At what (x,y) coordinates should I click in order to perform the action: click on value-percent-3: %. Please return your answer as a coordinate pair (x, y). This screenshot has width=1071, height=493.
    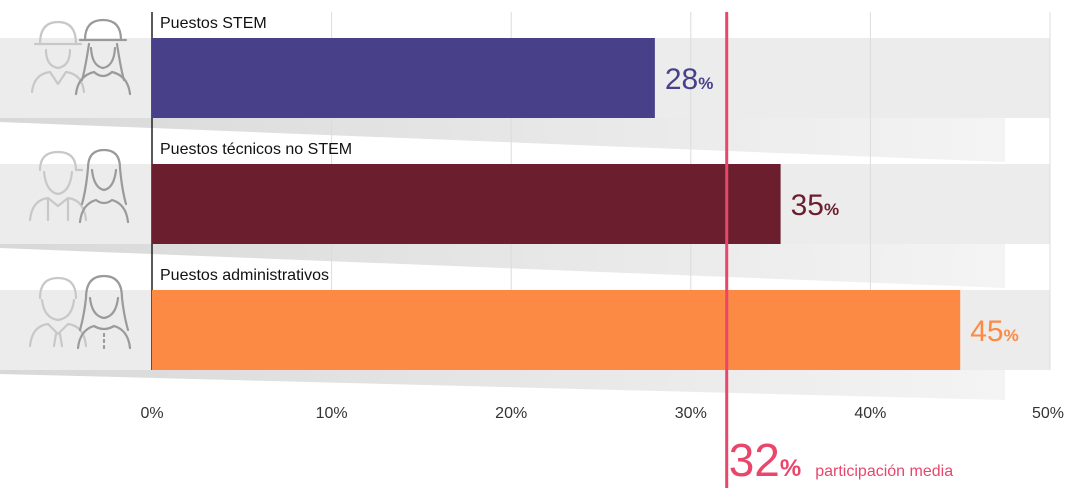
    Looking at the image, I should click on (1011, 335).